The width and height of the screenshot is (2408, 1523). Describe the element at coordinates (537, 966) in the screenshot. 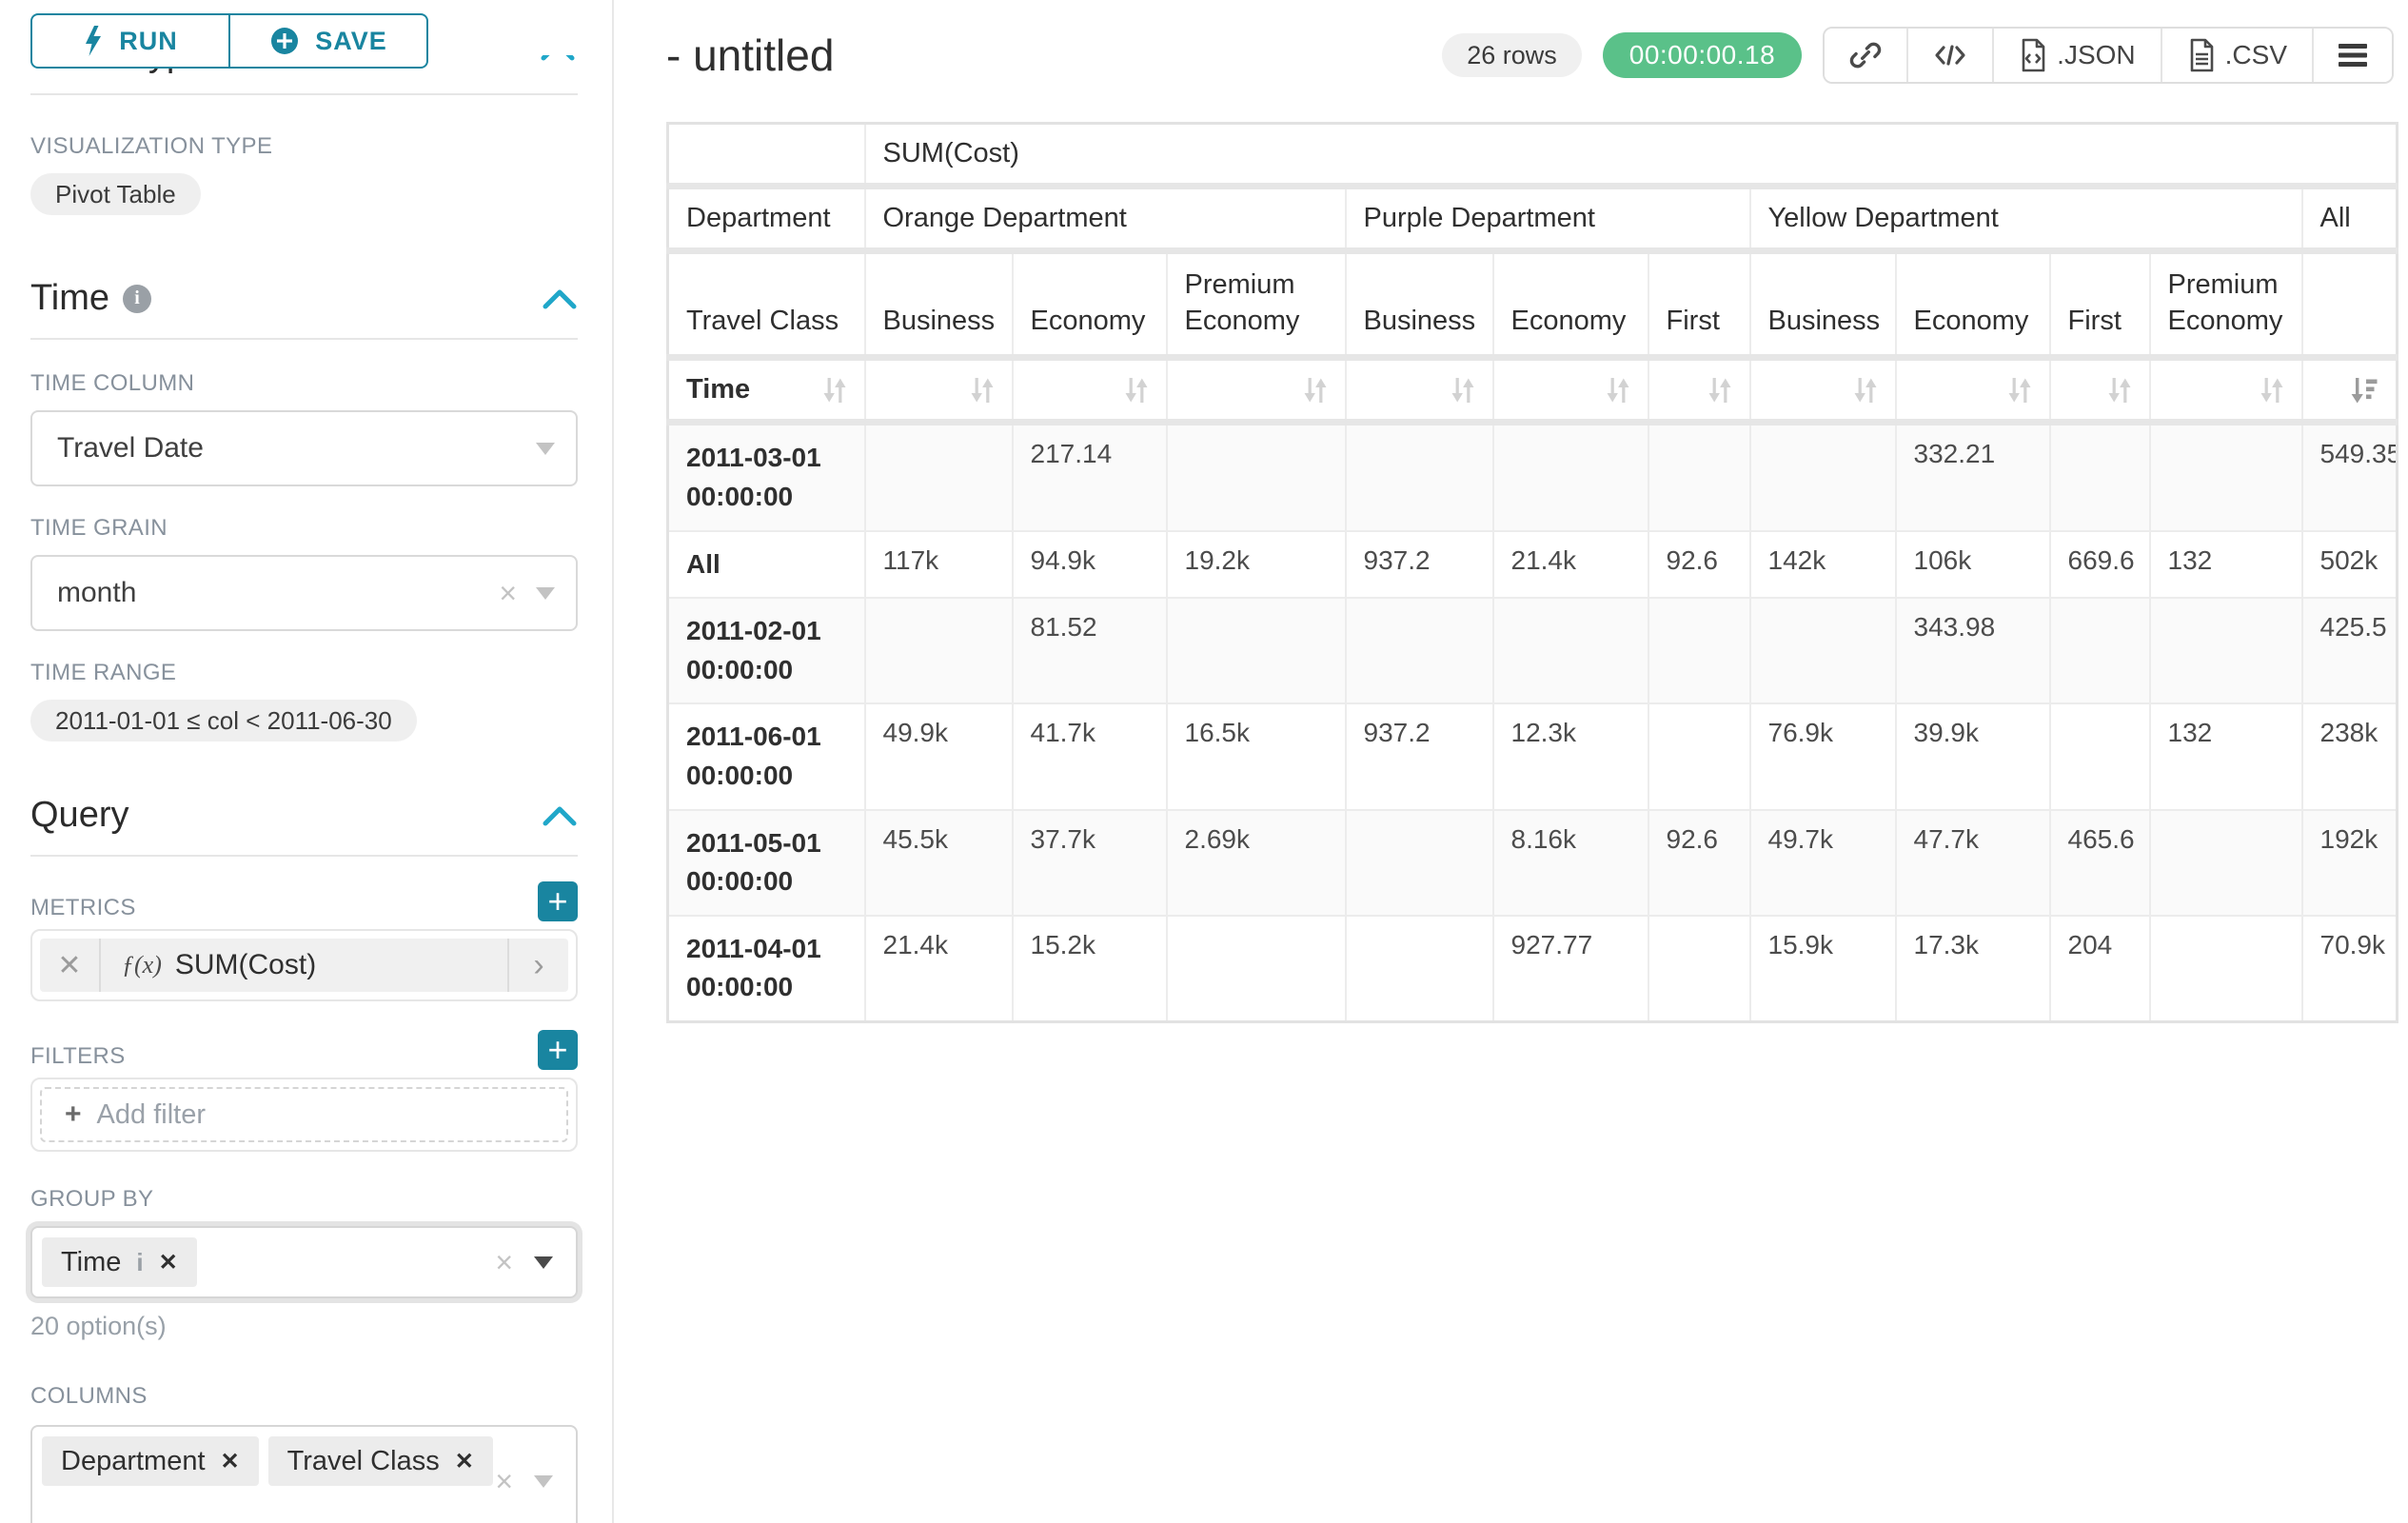

I see `chevron-right-icon: ›` at that location.